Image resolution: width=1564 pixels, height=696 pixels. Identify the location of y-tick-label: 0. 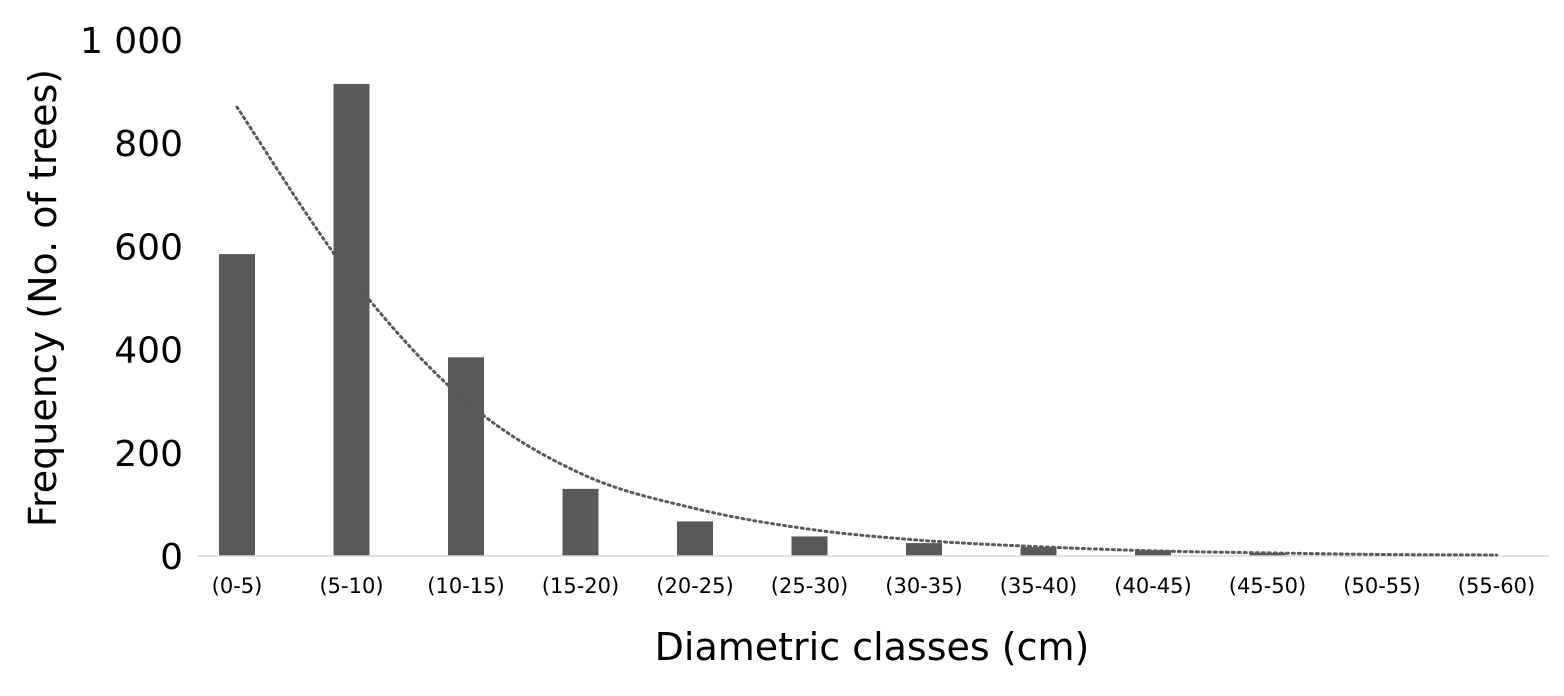
(171, 557).